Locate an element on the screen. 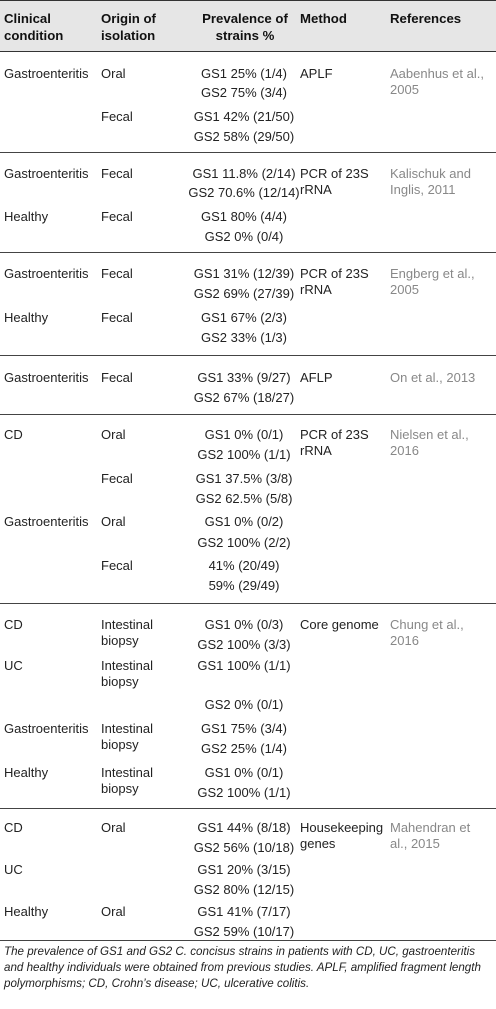  prevalence-cell: GS1 20% (3/15) is located at coordinates (244, 869).